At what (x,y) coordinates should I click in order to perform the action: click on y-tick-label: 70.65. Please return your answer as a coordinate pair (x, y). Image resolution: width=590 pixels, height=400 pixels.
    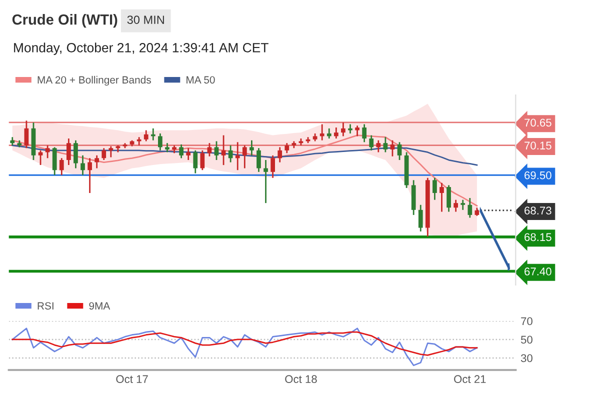
    Looking at the image, I should click on (538, 122).